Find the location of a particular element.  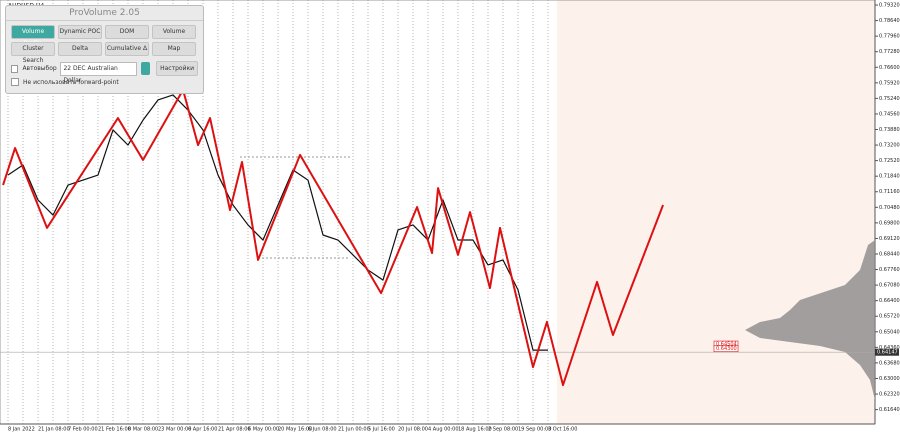

x-tick-label: 2 Sep 08:00 is located at coordinates (503, 430).